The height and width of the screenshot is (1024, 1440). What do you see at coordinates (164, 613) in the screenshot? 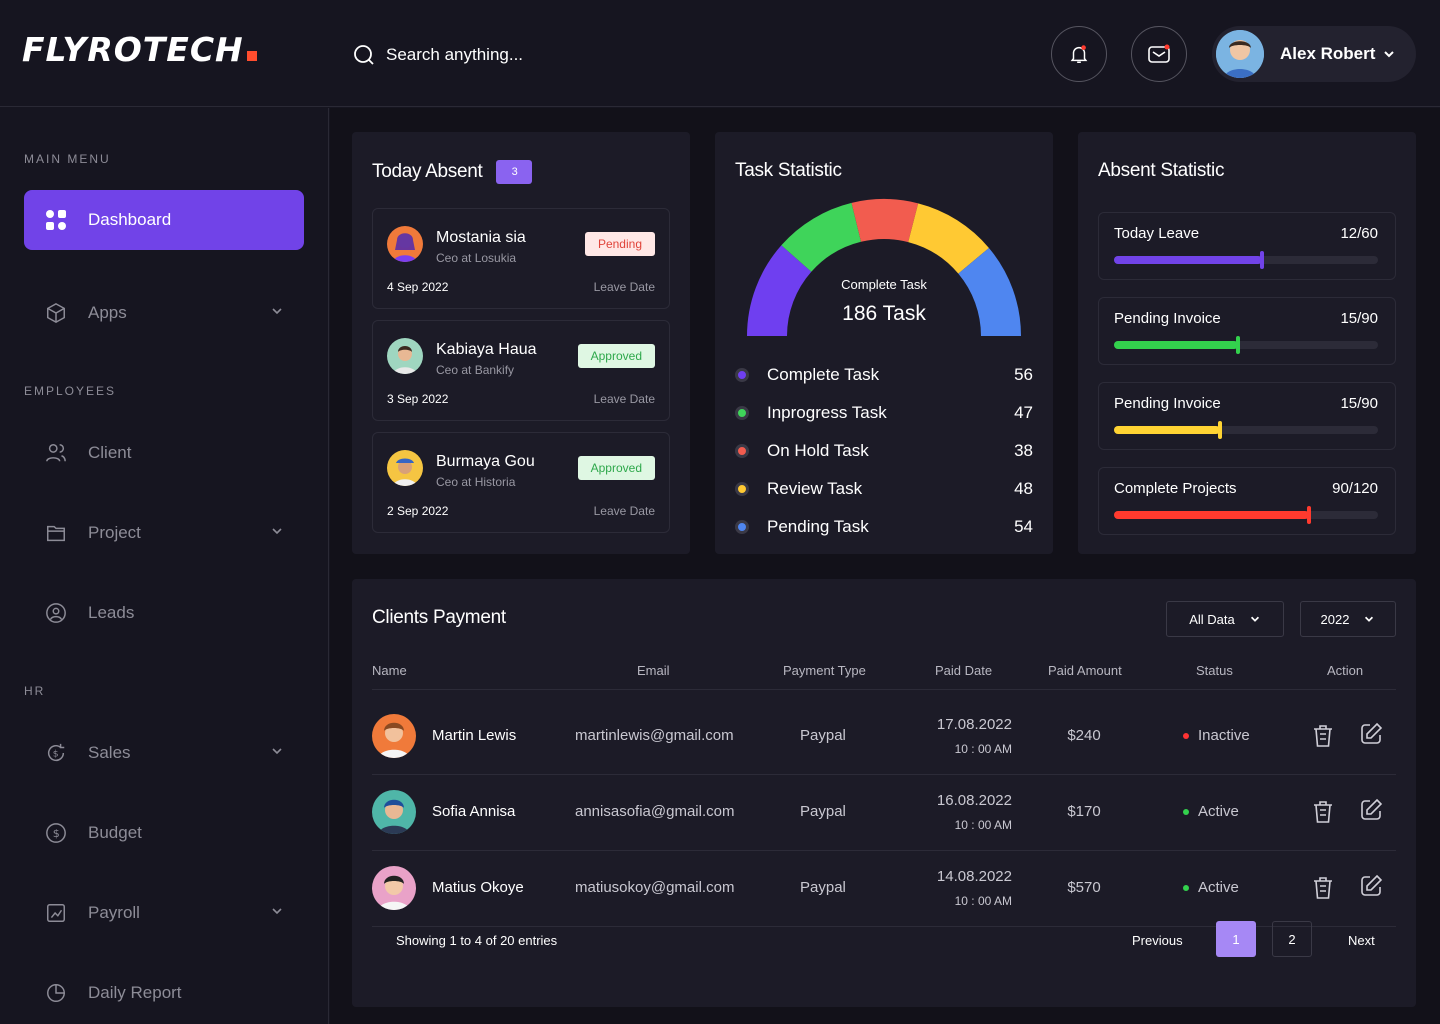
I see `sidebar-item-leads: Leads` at bounding box center [164, 613].